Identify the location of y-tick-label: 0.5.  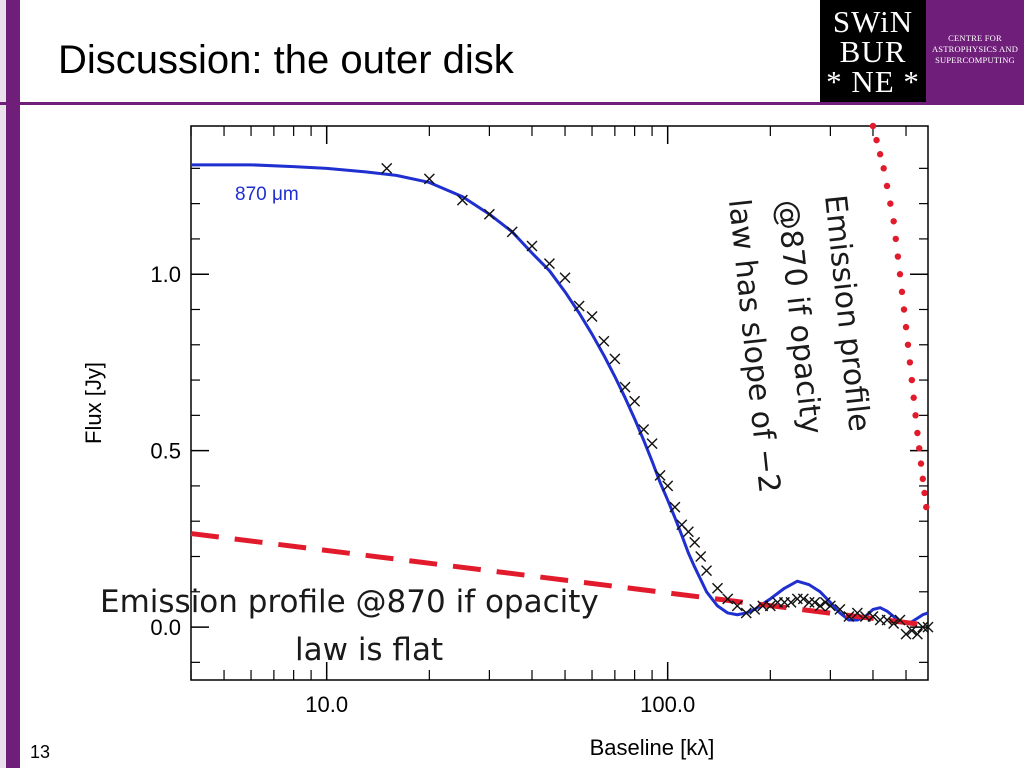
(165, 451).